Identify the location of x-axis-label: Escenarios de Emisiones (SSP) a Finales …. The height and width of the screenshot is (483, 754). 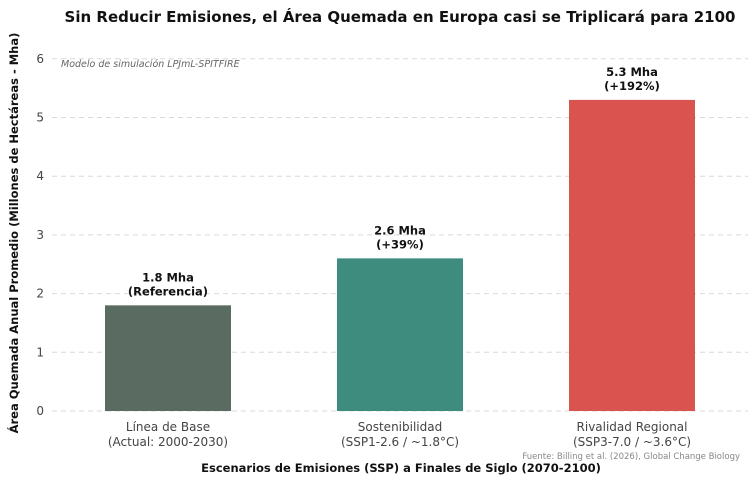
(401, 468).